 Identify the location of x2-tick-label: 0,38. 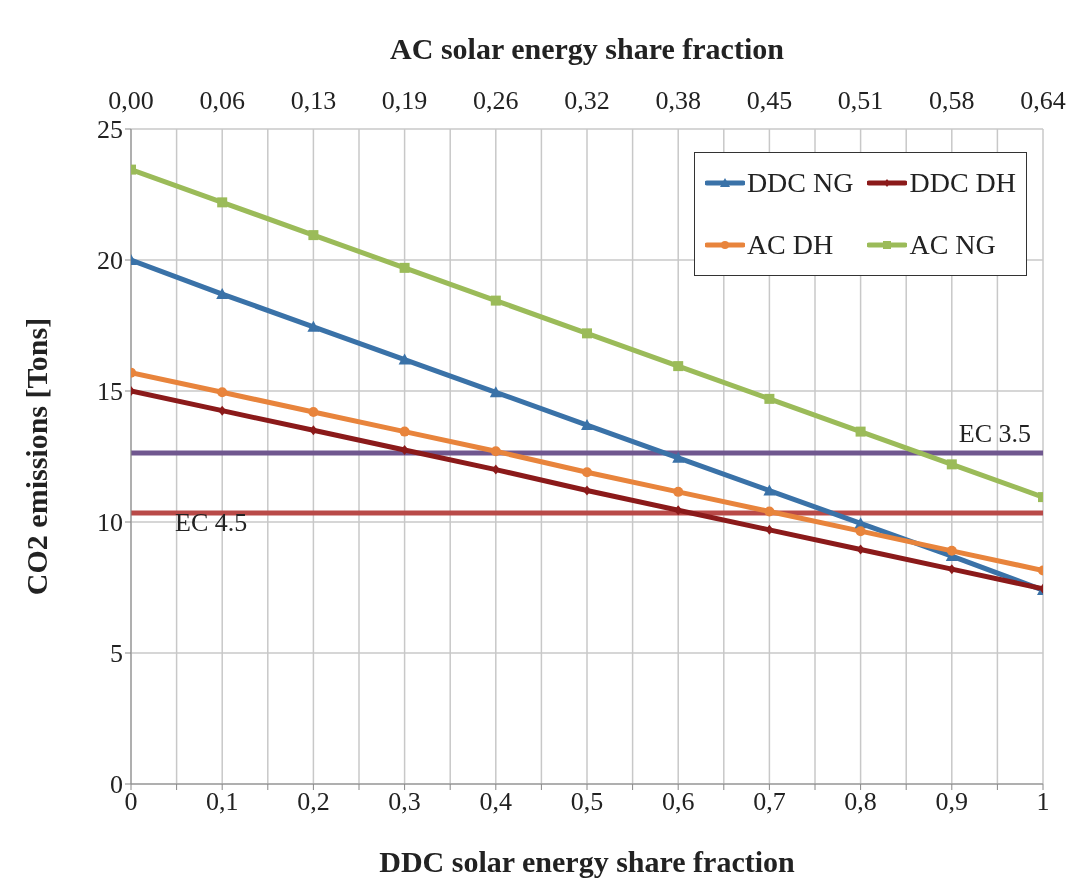
(678, 100).